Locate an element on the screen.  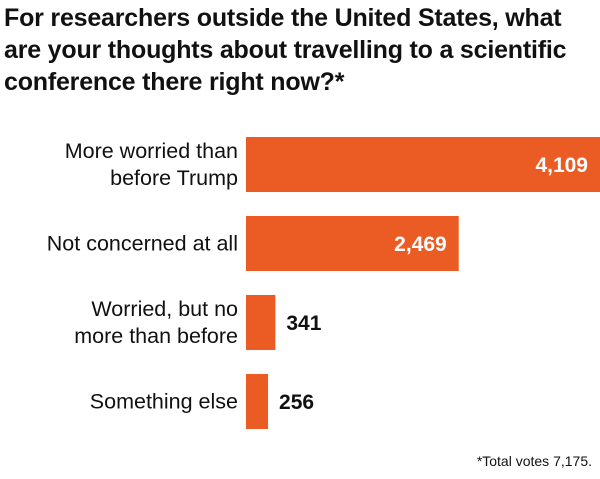
category-label-4: Something else is located at coordinates (164, 402).